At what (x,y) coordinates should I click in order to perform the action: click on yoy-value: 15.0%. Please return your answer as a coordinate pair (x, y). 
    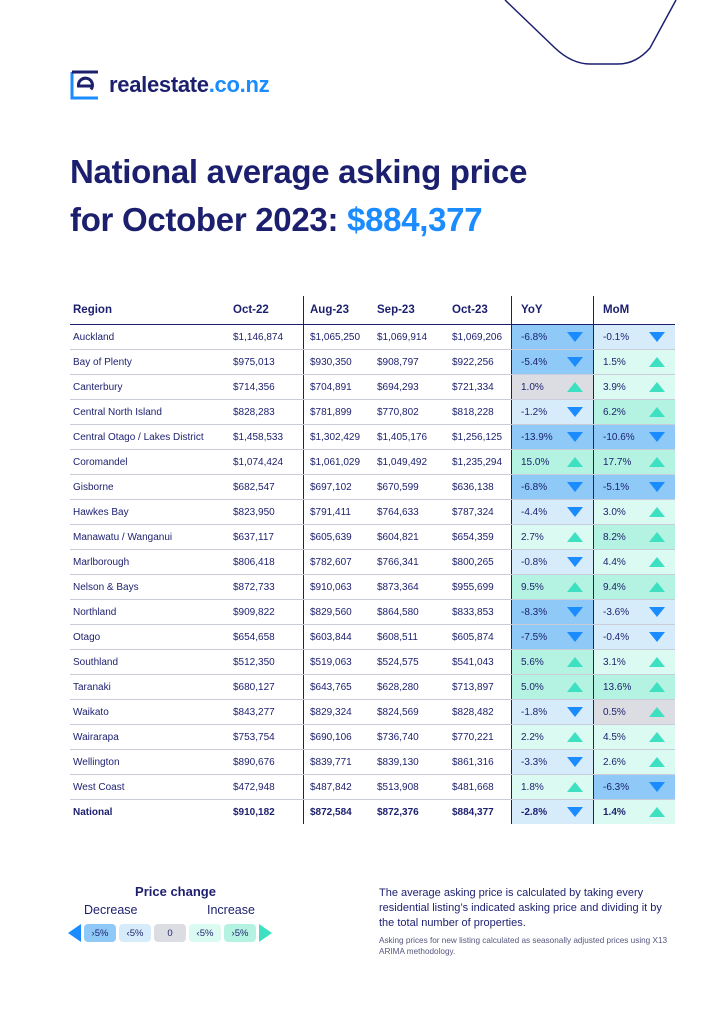
    Looking at the image, I should click on (535, 462).